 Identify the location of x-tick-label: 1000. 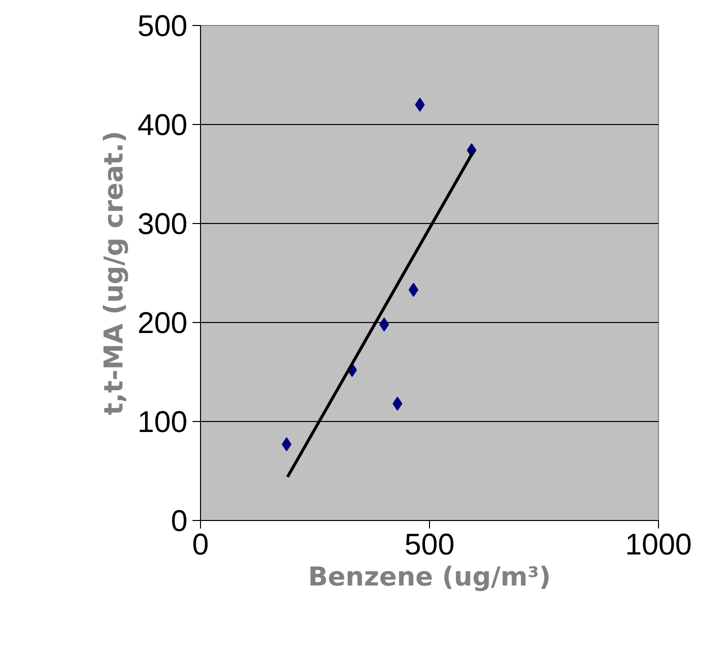
(658, 545).